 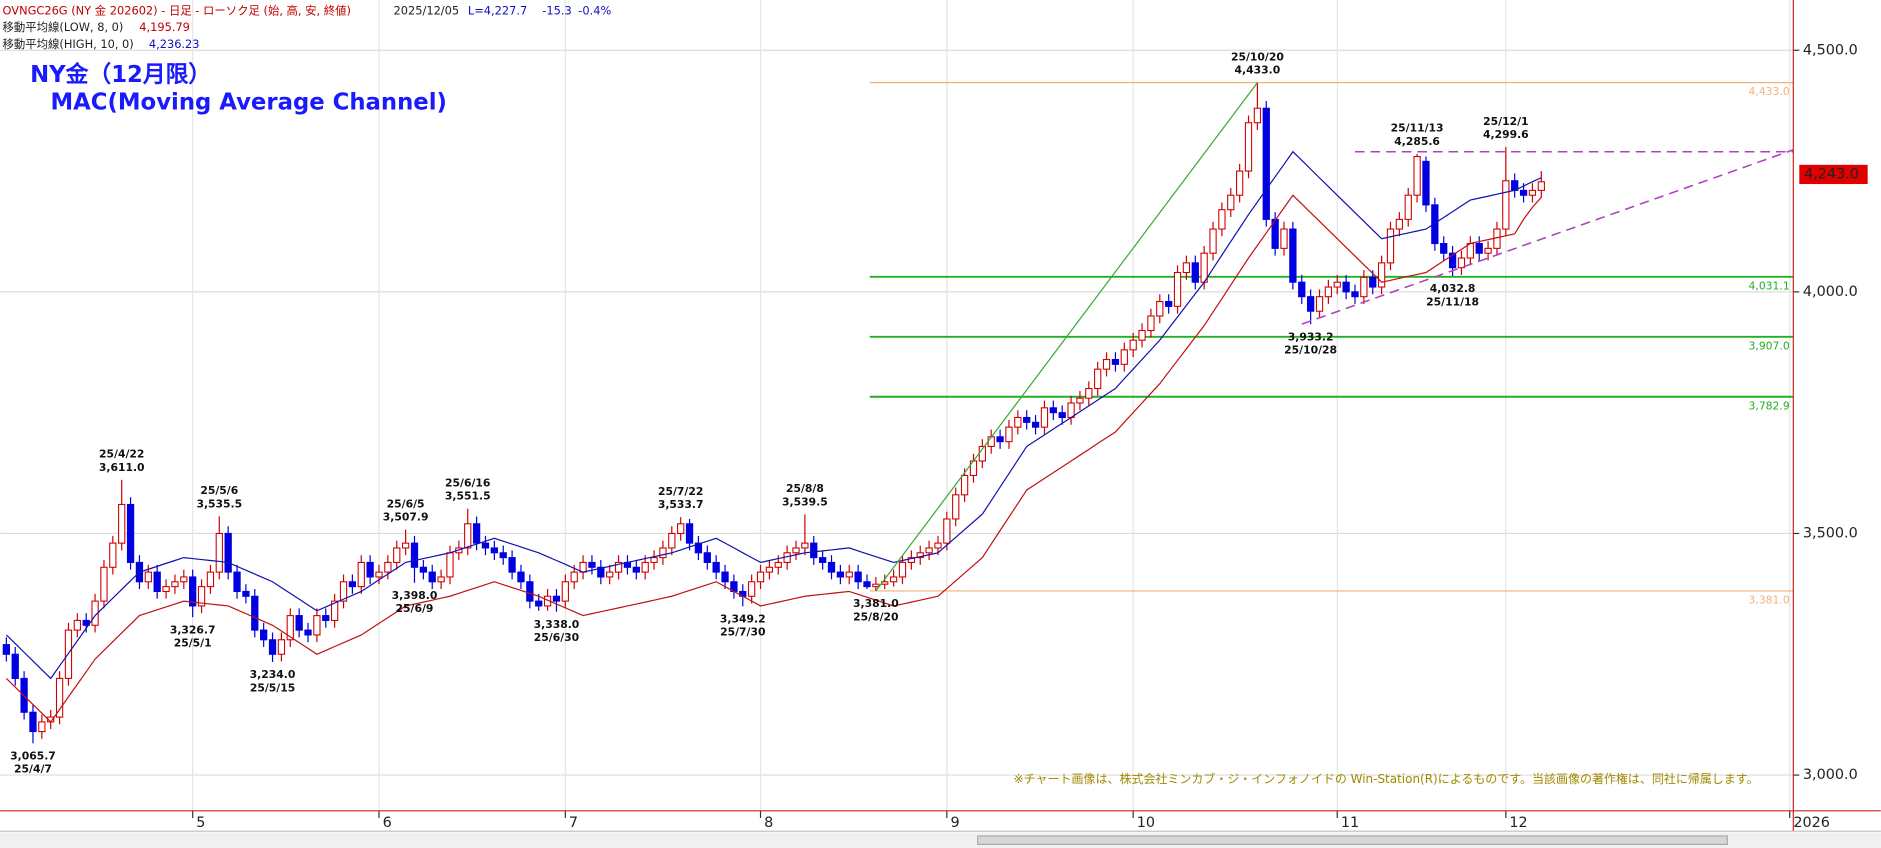 I want to click on annotation-date: 25/6/5, so click(x=406, y=503).